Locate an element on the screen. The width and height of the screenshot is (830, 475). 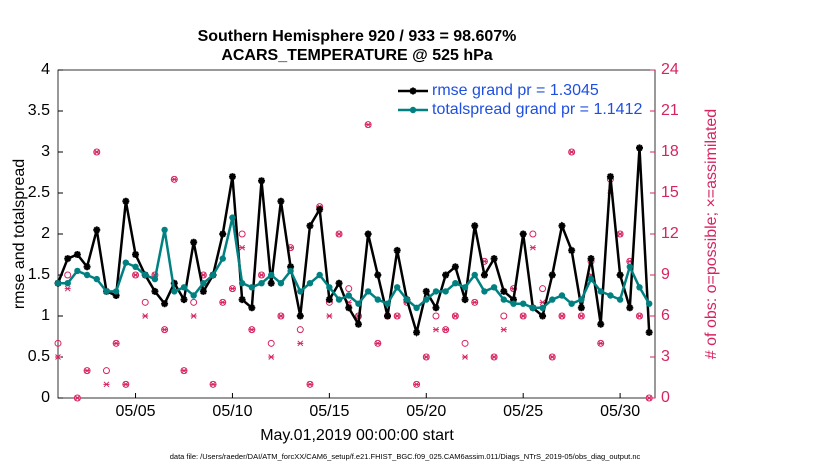
y2-tick-label: 6 is located at coordinates (665, 315).